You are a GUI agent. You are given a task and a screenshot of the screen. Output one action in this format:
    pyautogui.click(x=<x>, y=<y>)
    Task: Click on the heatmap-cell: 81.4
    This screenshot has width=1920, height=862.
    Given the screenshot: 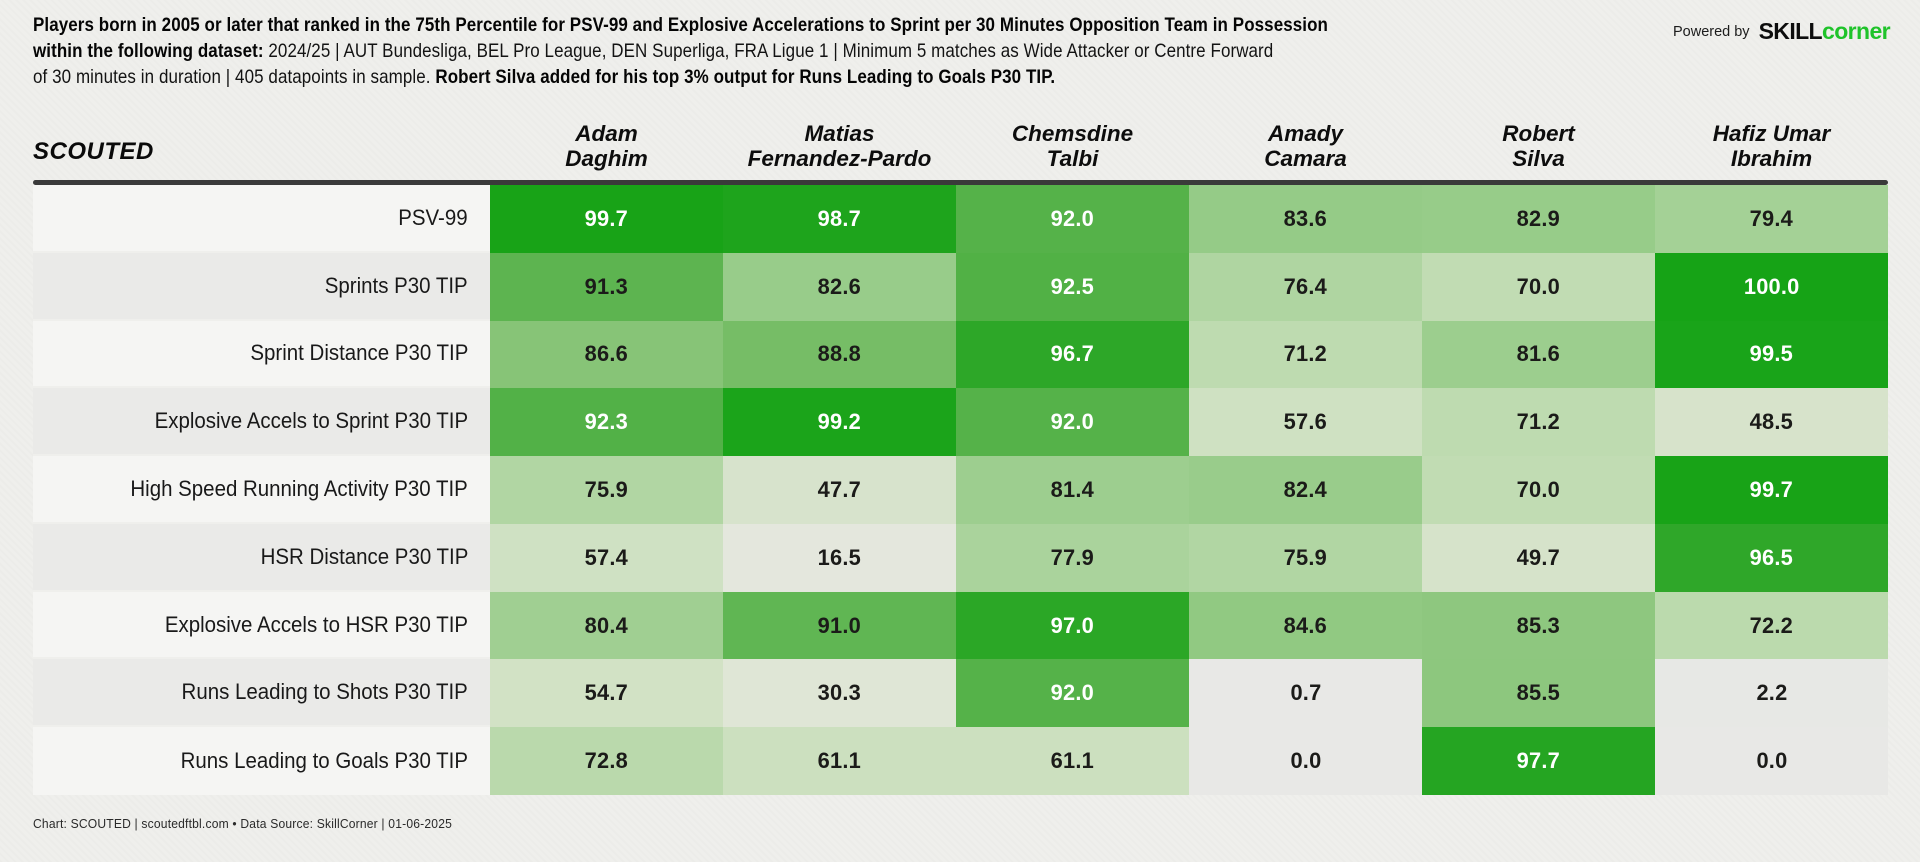 What is the action you would take?
    pyautogui.click(x=1072, y=490)
    